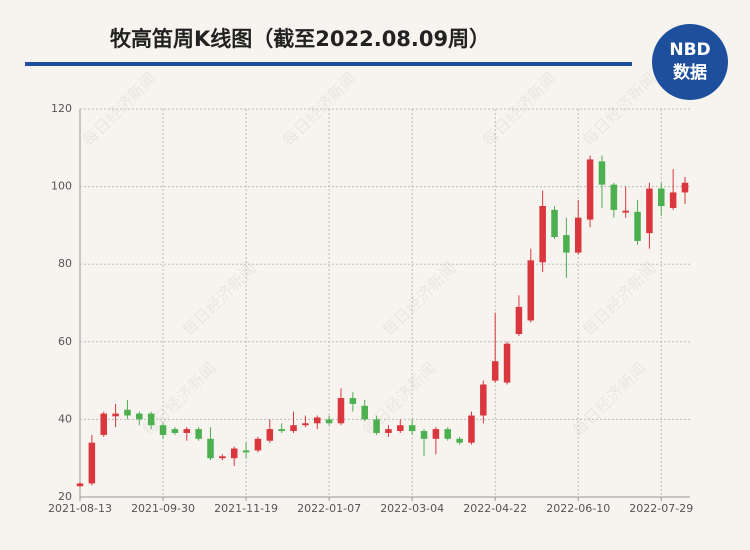 Image resolution: width=750 pixels, height=550 pixels. What do you see at coordinates (329, 508) in the screenshot?
I see `x-tick-label: 2022-01-07` at bounding box center [329, 508].